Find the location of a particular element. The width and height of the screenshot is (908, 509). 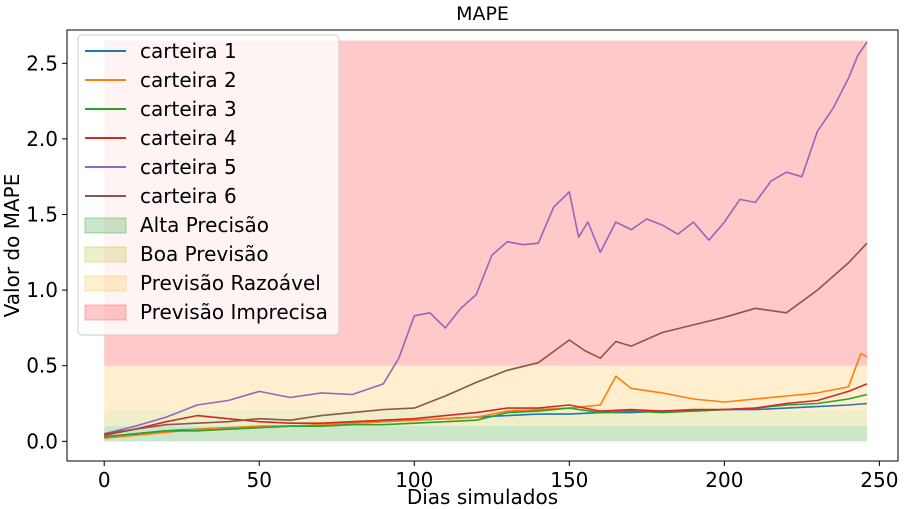

y-tick-label: 2.5 is located at coordinates (42, 63).